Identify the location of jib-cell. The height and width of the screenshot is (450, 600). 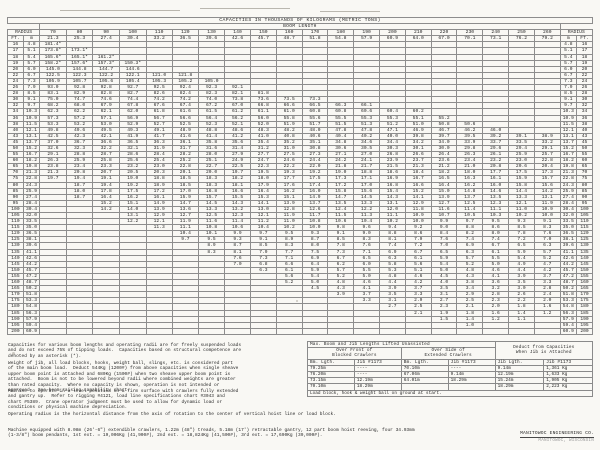
(471, 387).